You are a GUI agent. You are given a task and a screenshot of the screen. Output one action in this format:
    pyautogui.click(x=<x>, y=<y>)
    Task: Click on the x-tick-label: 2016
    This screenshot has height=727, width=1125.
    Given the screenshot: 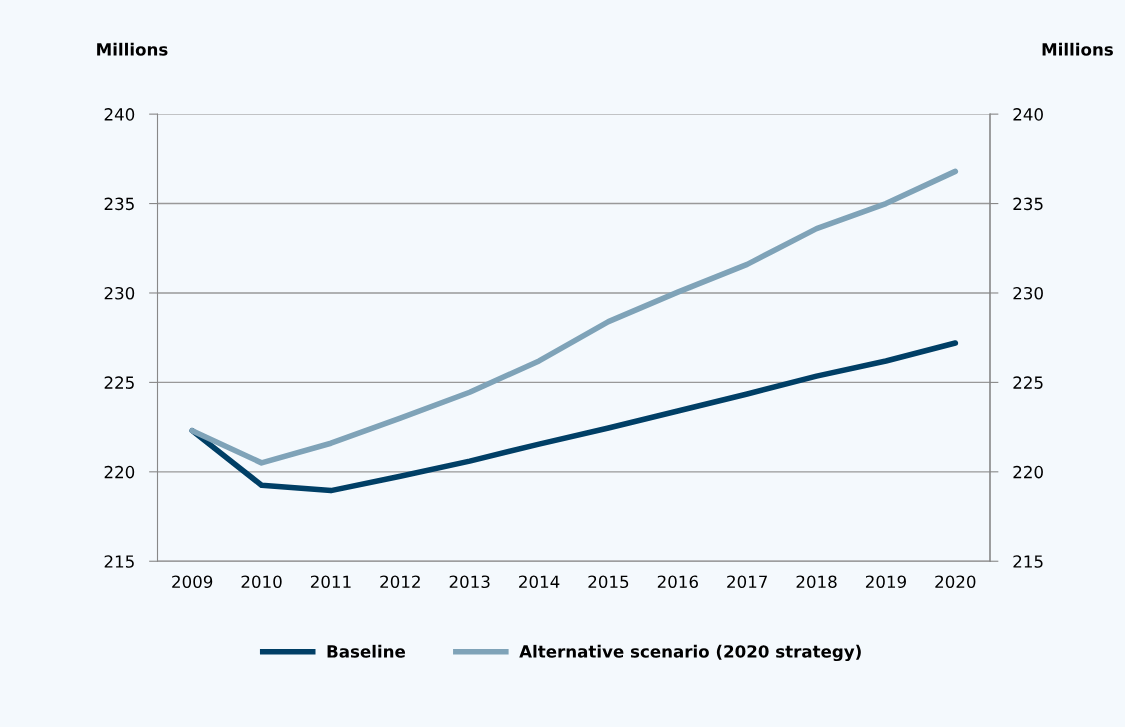 What is the action you would take?
    pyautogui.click(x=677, y=582)
    